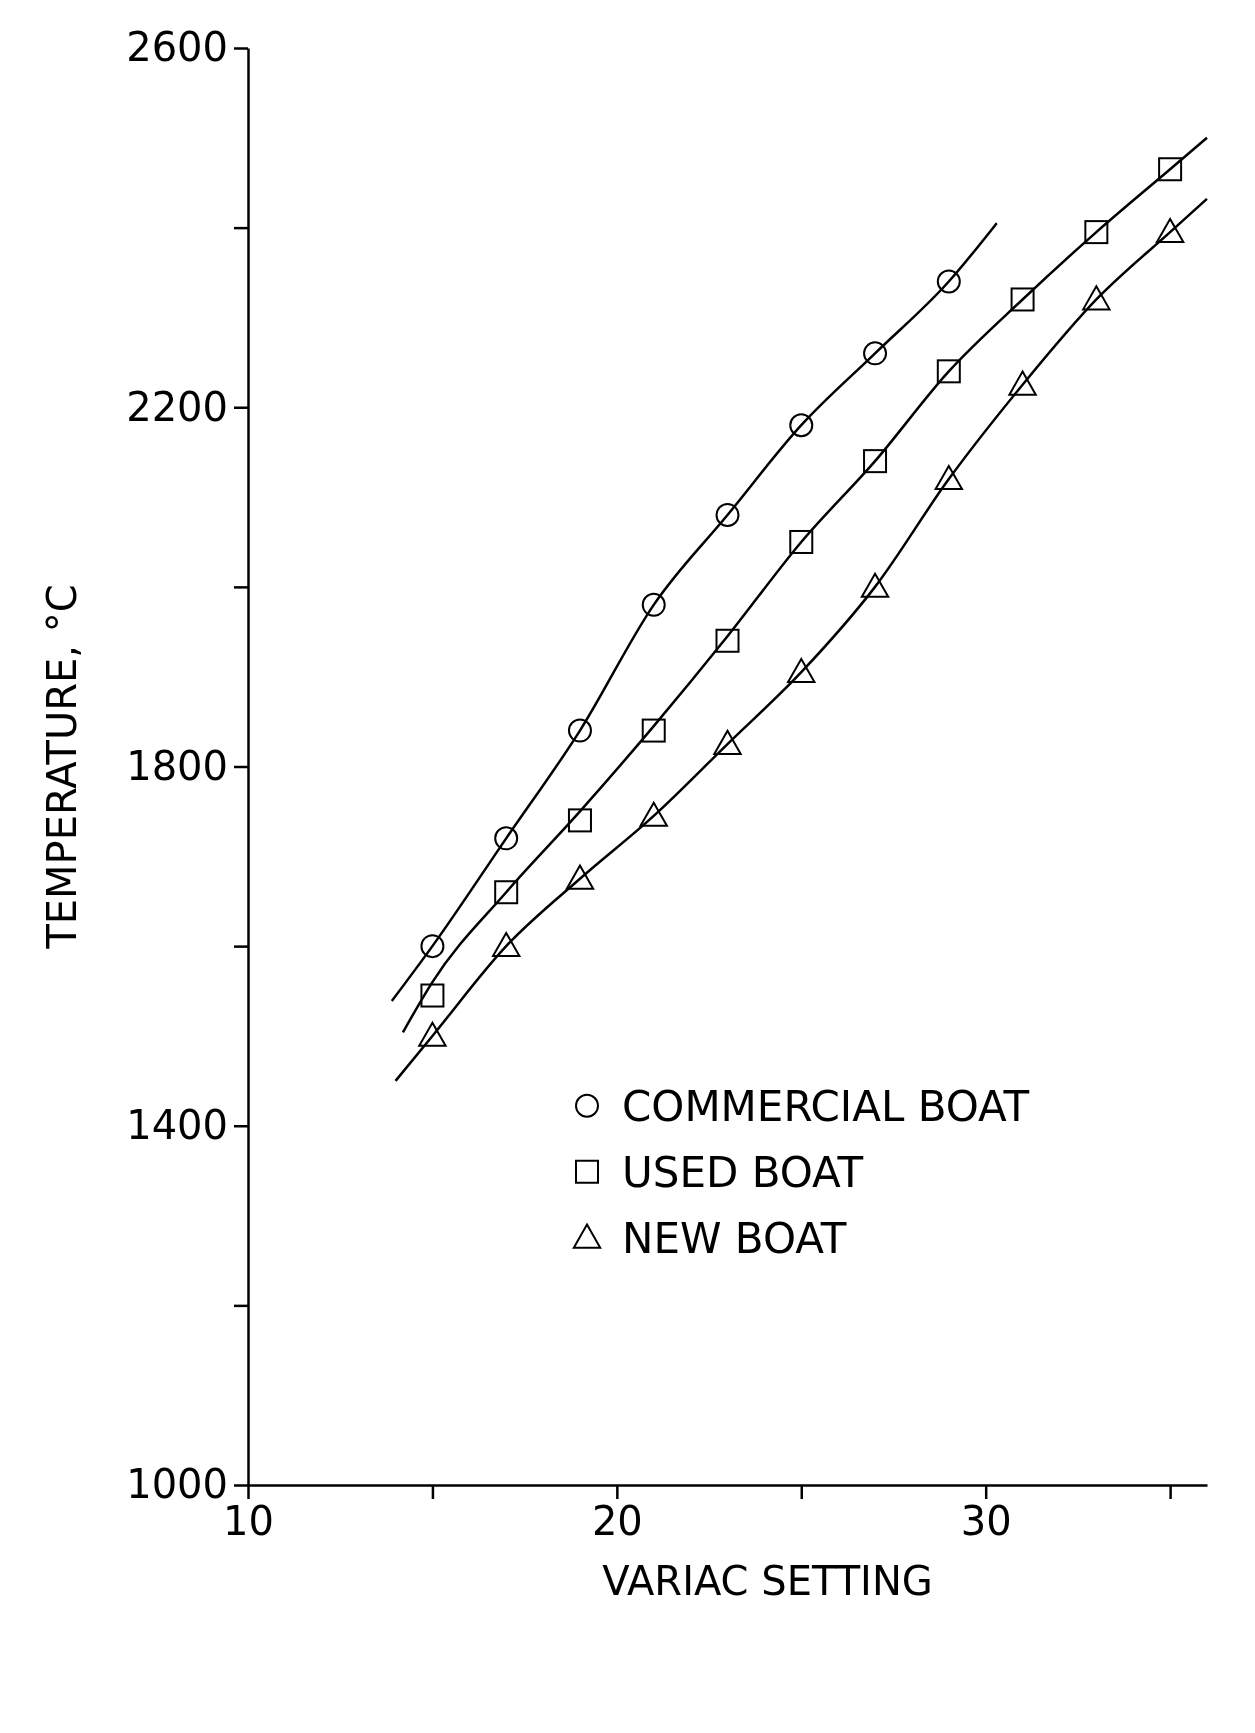 The height and width of the screenshot is (1733, 1255). Describe the element at coordinates (986, 1521) in the screenshot. I see `x-tick-label: 30` at that location.